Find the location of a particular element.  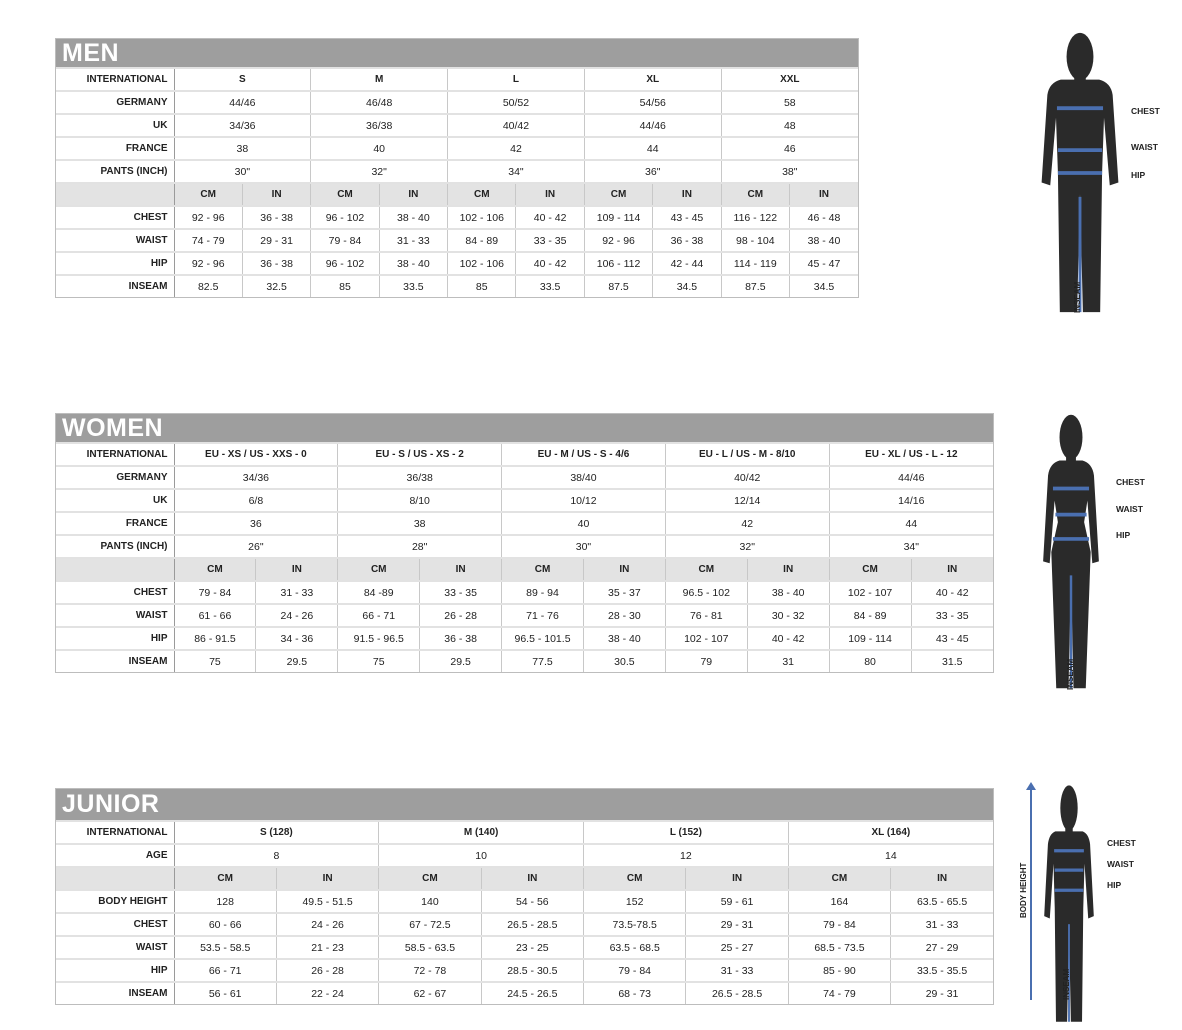

row-label: PANTS (INCH) is located at coordinates (115, 171).